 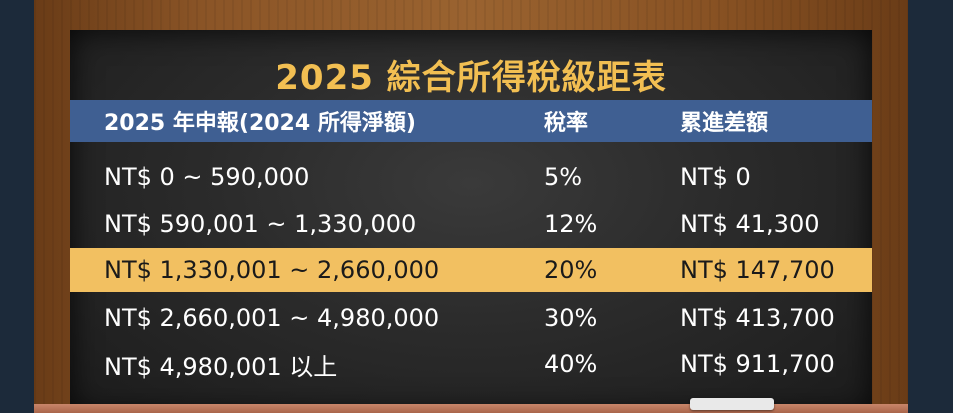 What do you see at coordinates (260, 224) in the screenshot?
I see `bracket-cell: NT$ 590,001 ~ 1,330,000` at bounding box center [260, 224].